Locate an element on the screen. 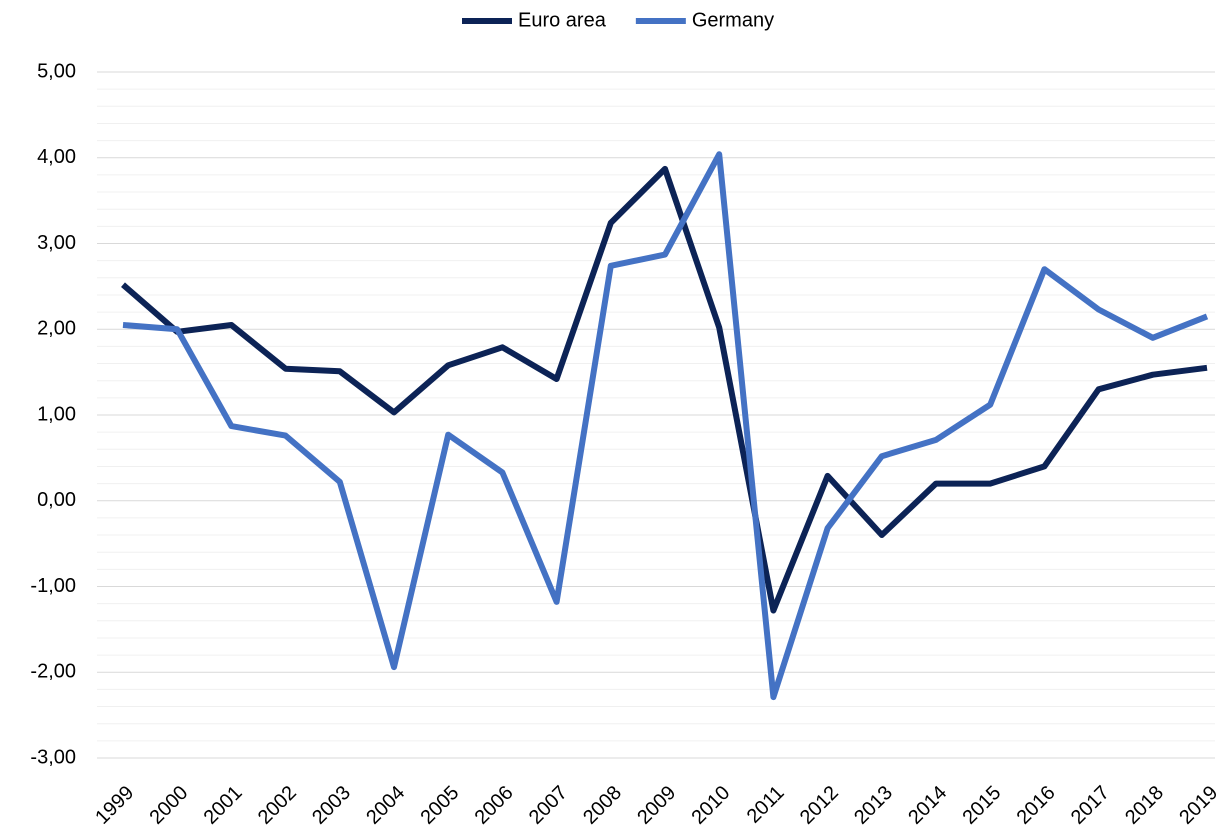 The image size is (1219, 838). y-tick-label: 0,00 is located at coordinates (56, 500).